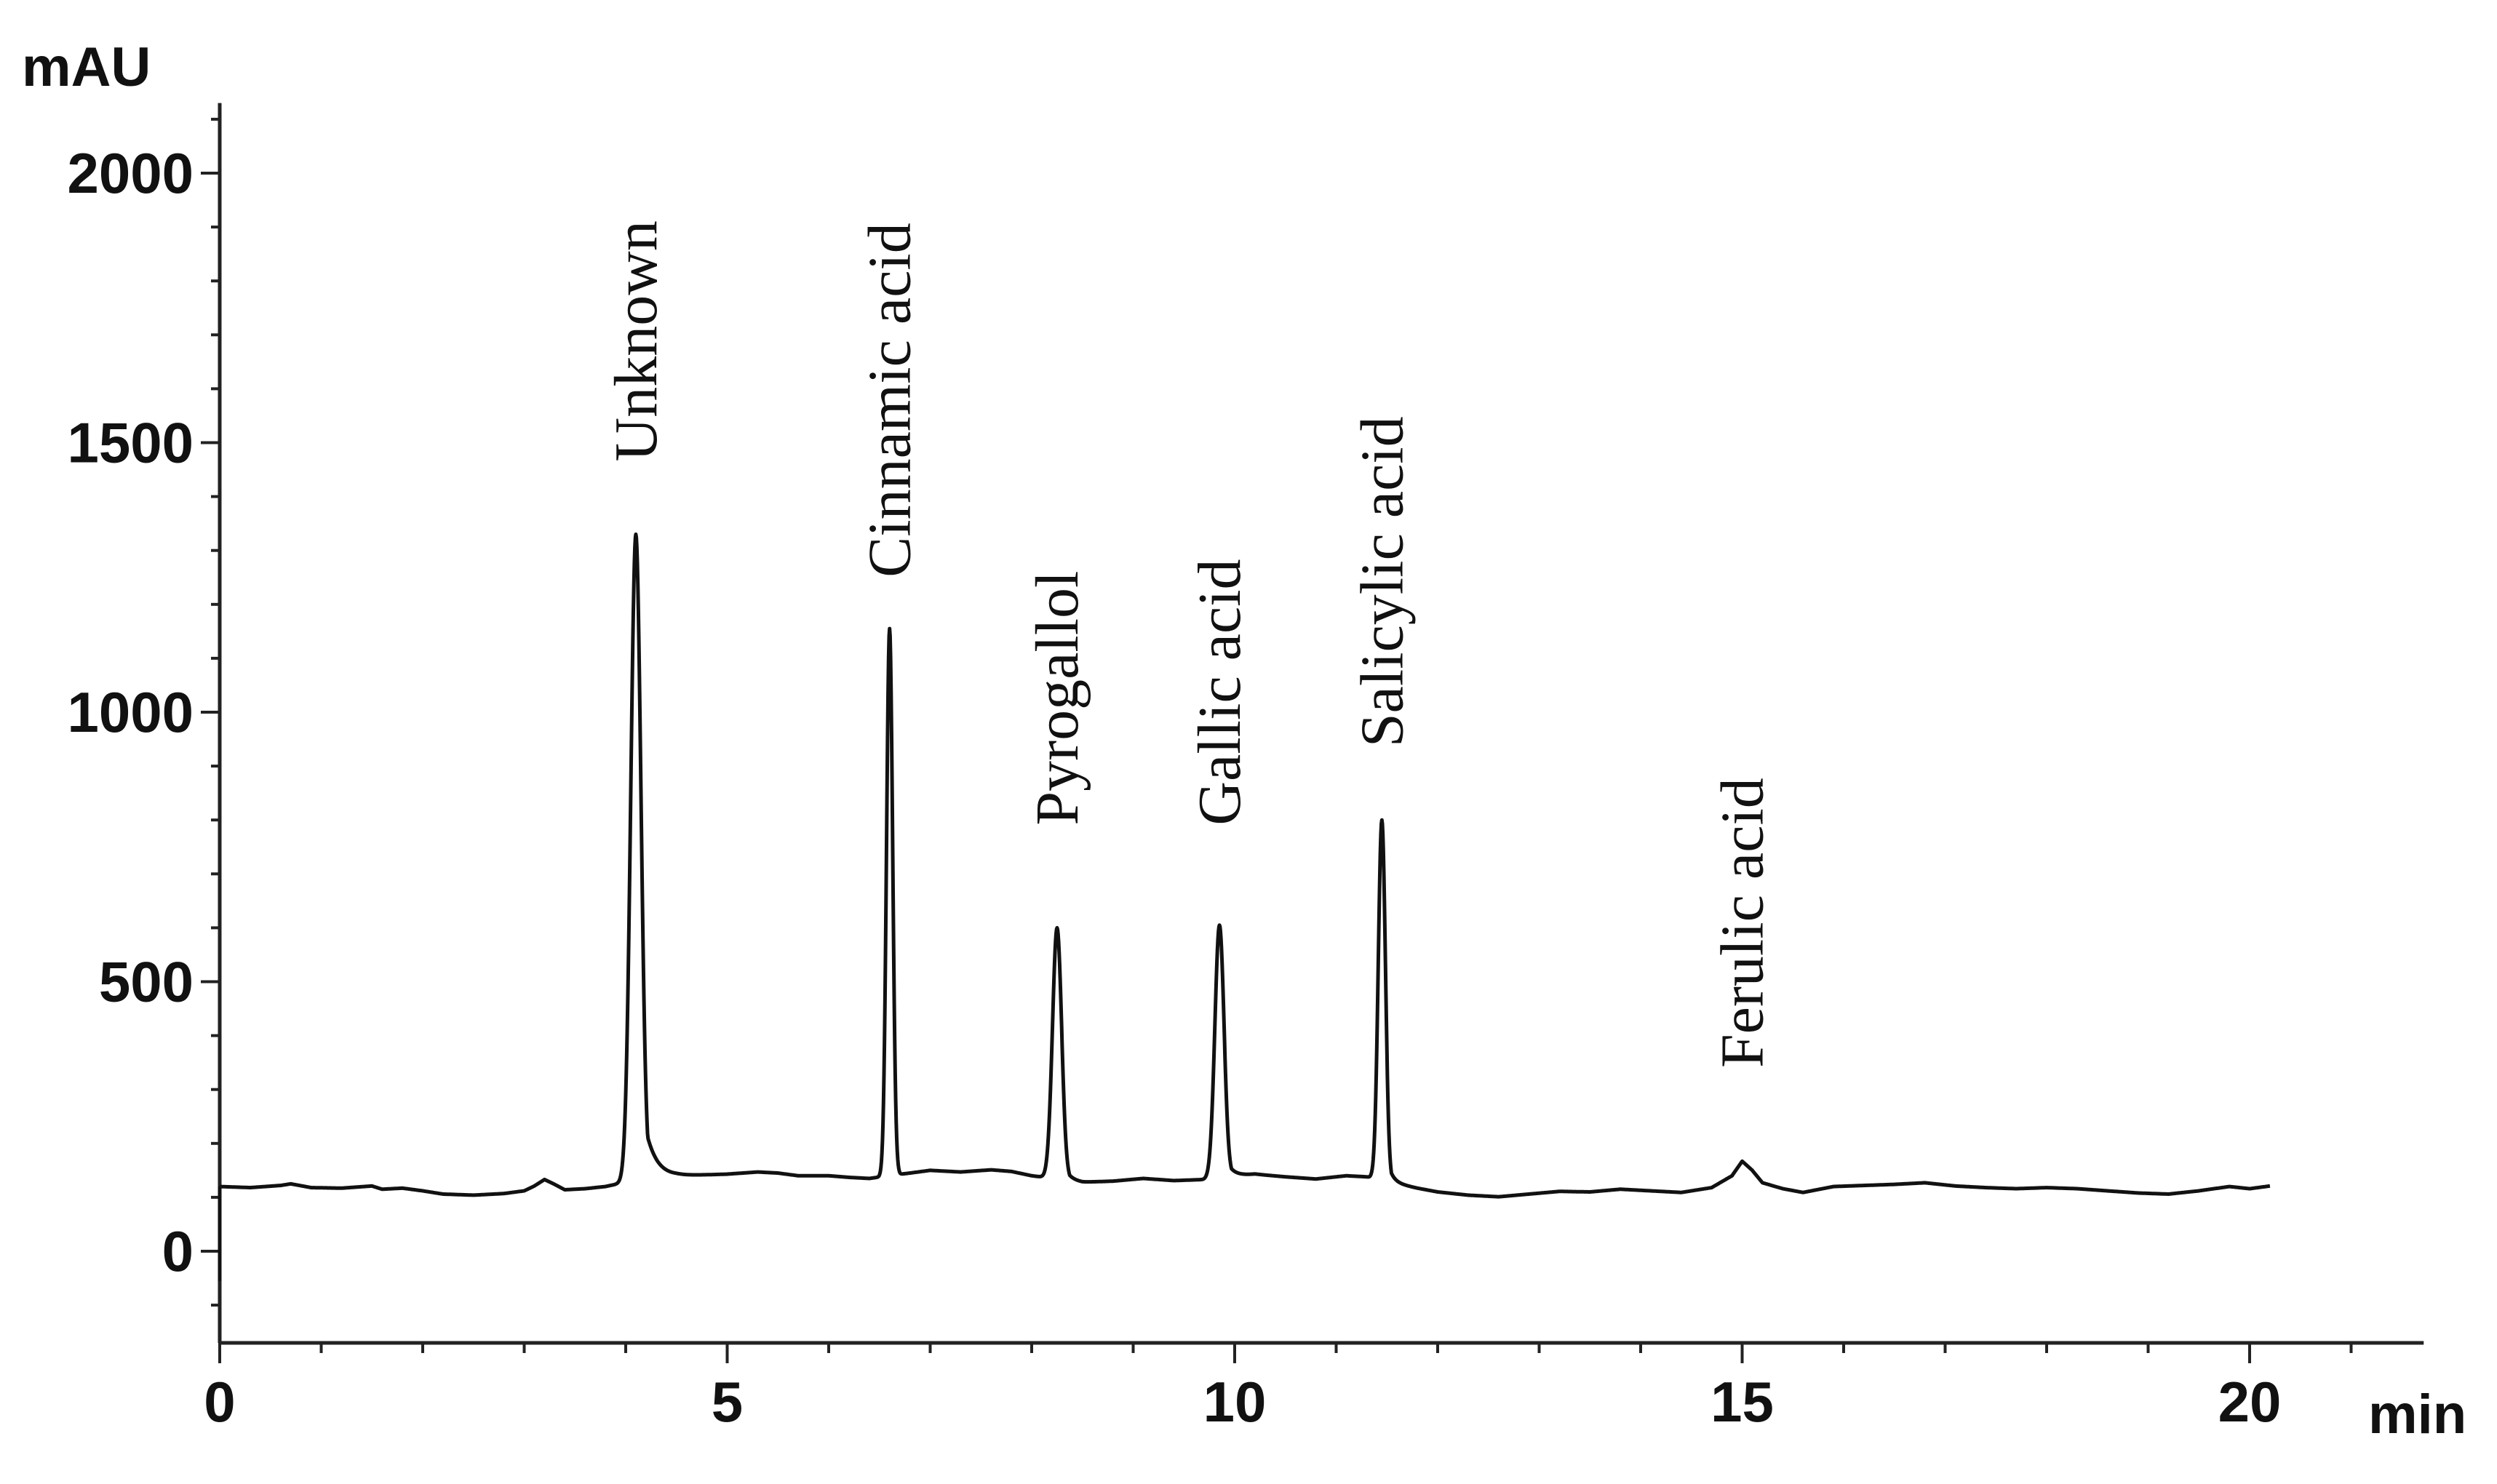 The height and width of the screenshot is (1484, 2497). I want to click on x-tick-label: 20, so click(2250, 1402).